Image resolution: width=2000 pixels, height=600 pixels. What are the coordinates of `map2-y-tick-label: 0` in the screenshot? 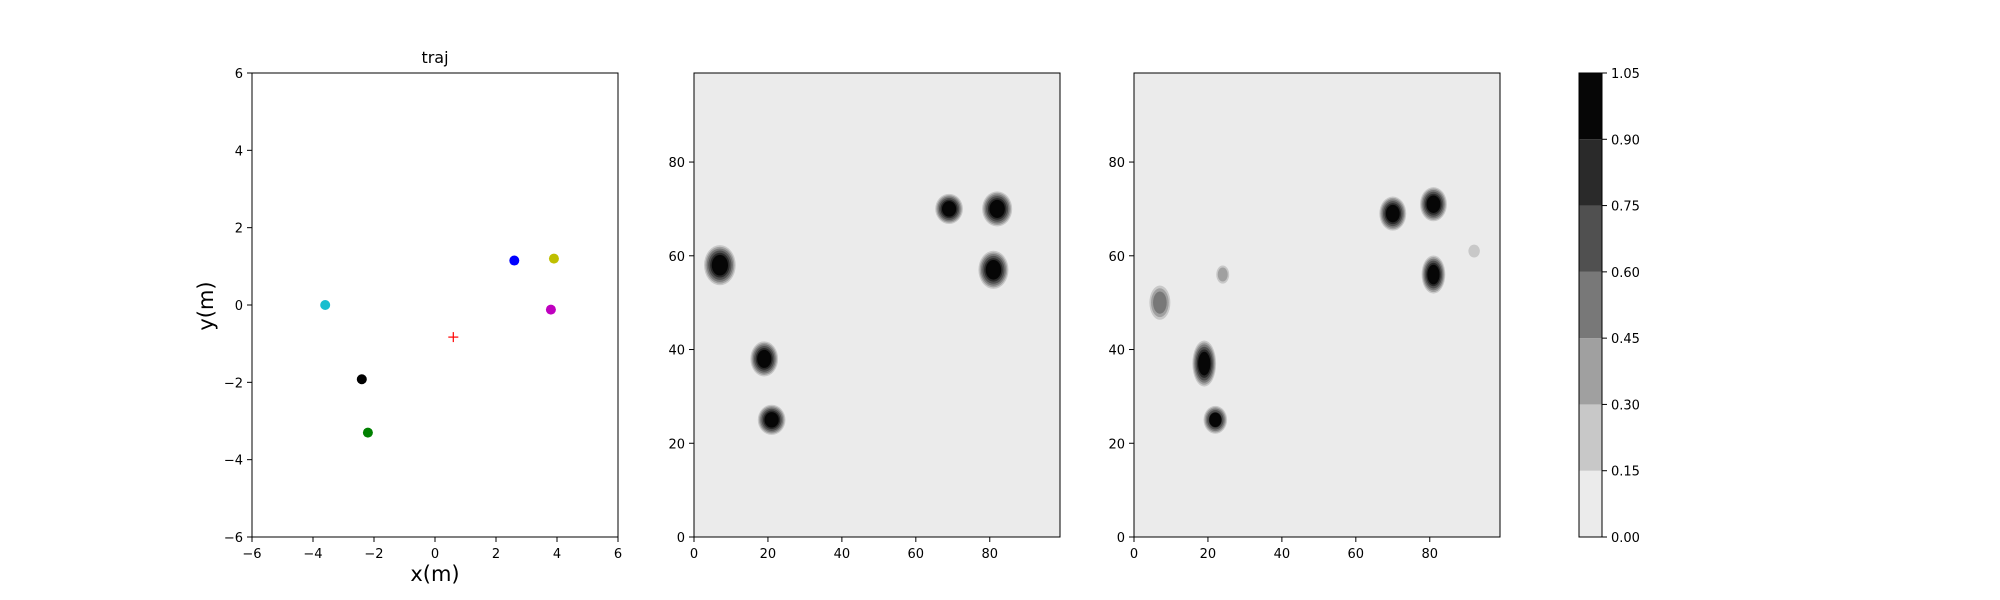 It's located at (1121, 538).